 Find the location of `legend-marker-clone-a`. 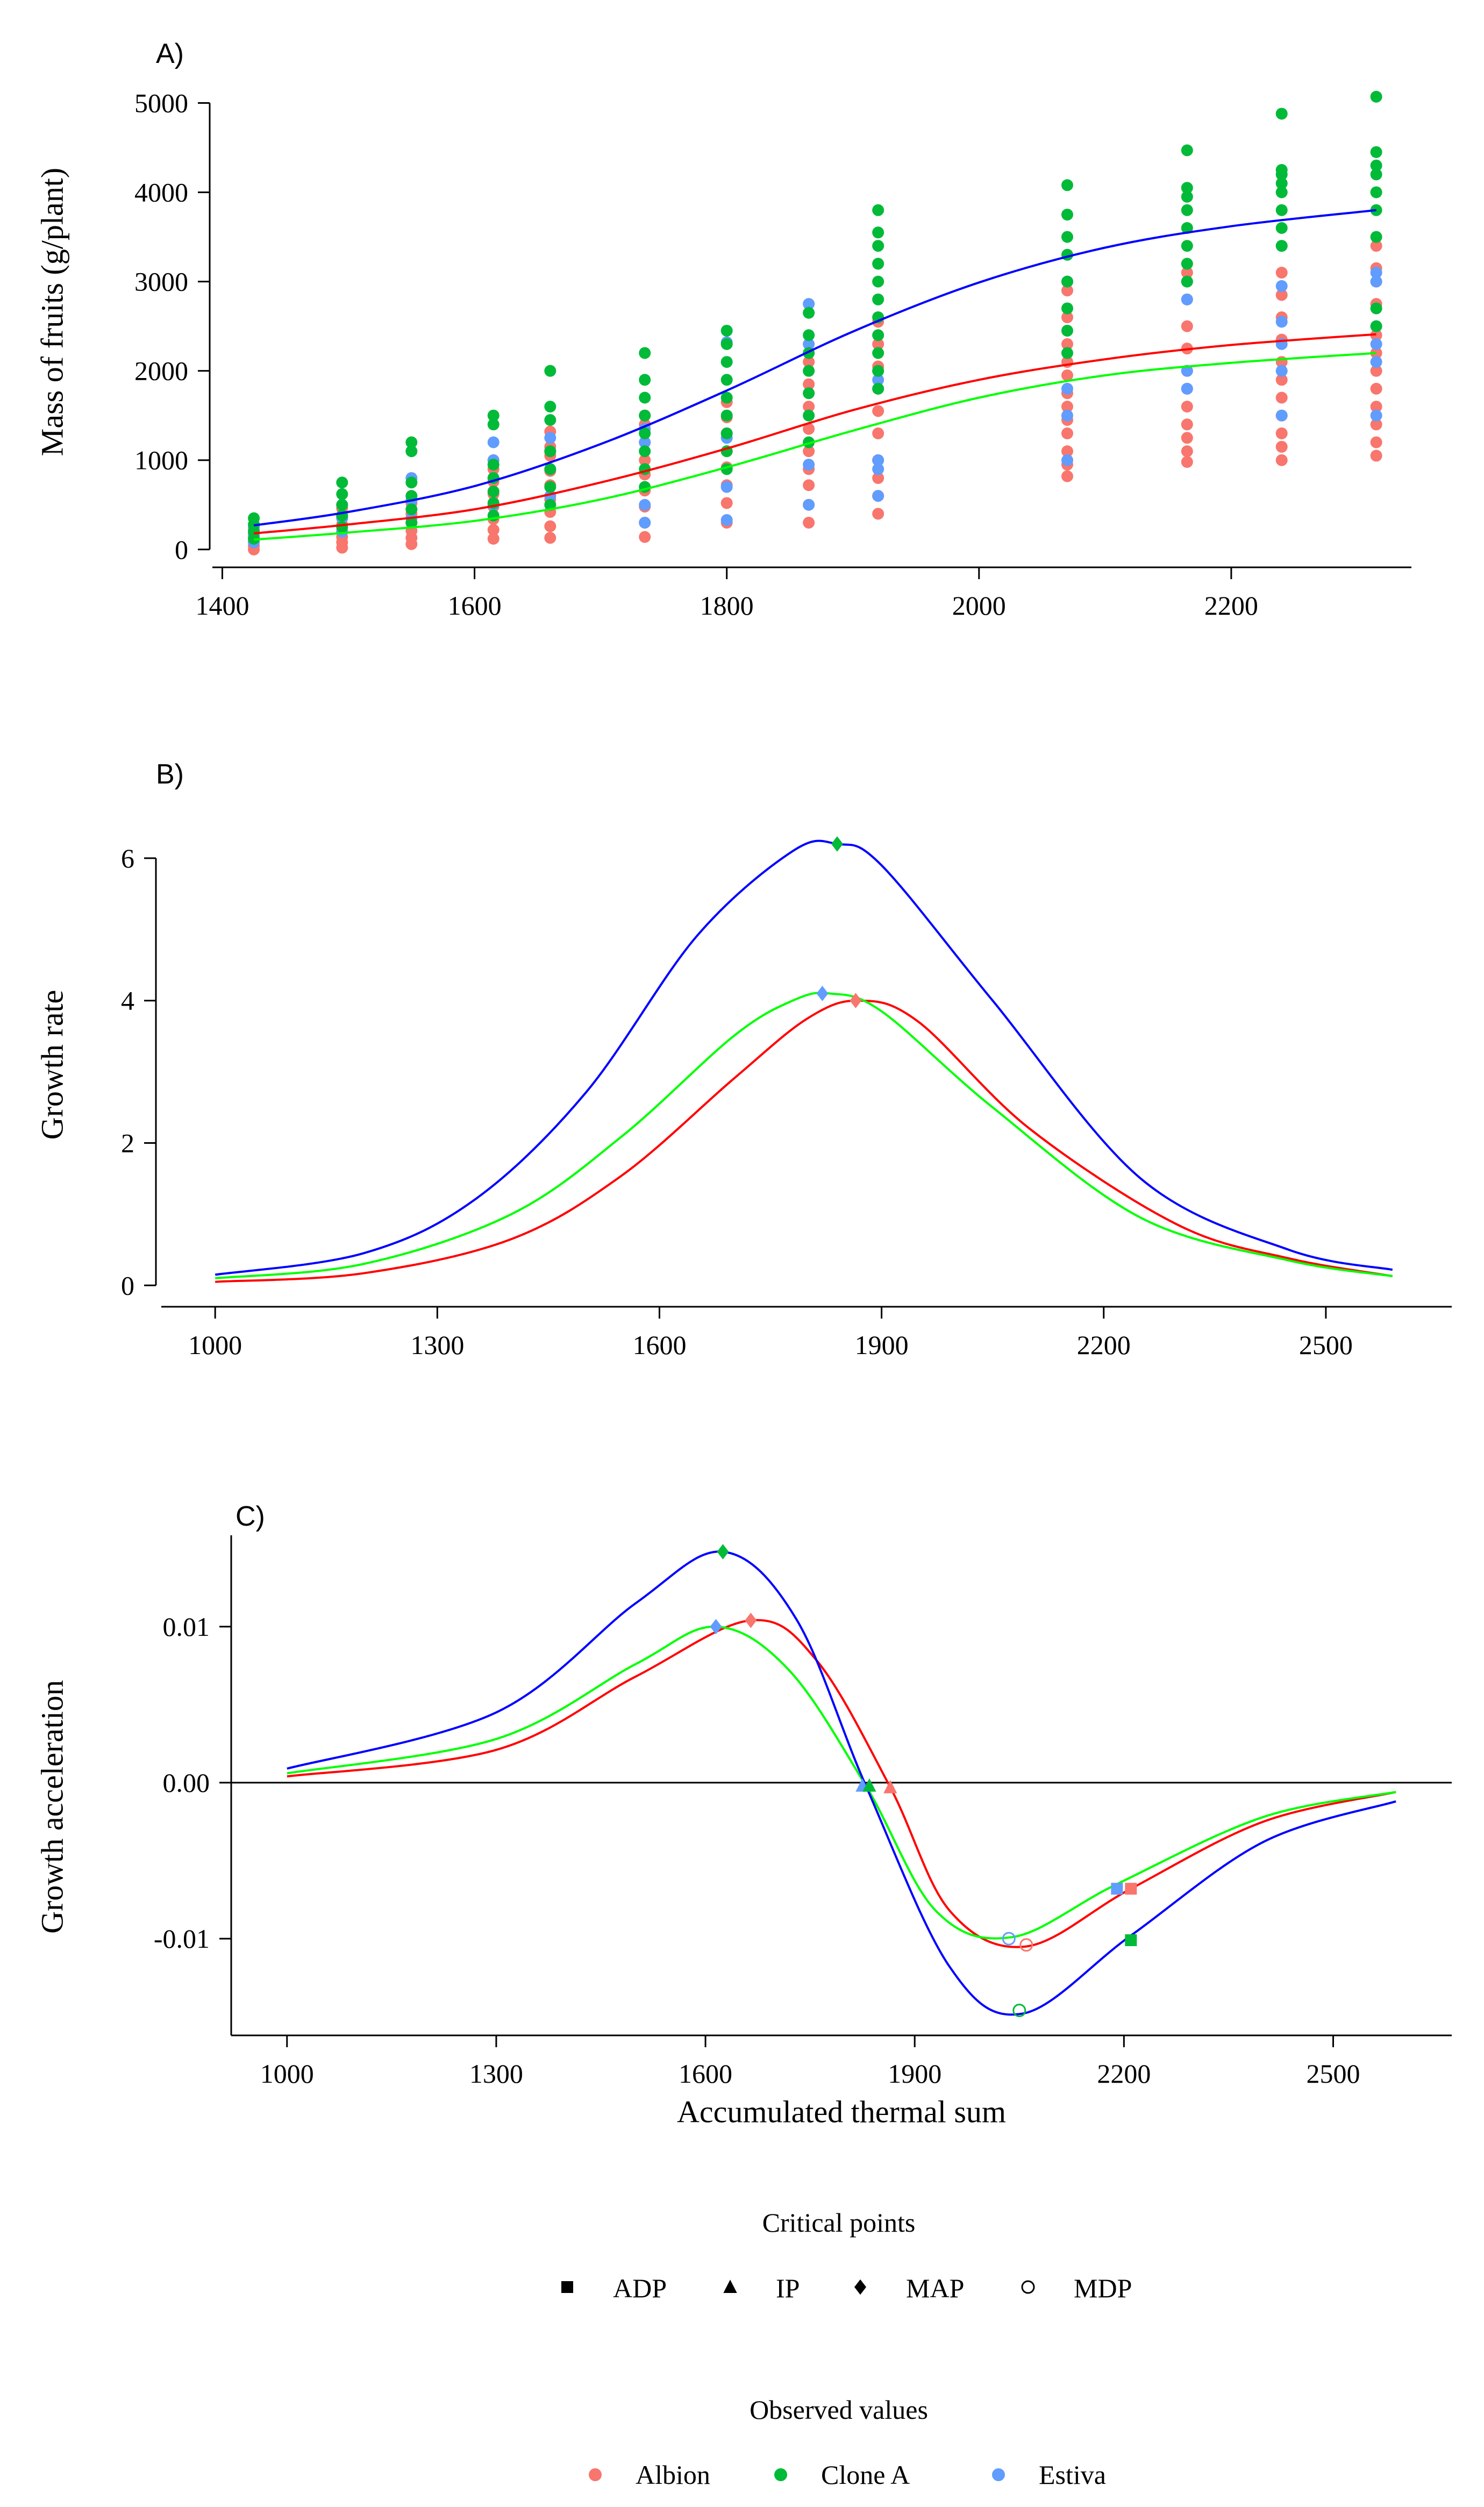

legend-marker-clone-a is located at coordinates (780, 2474).